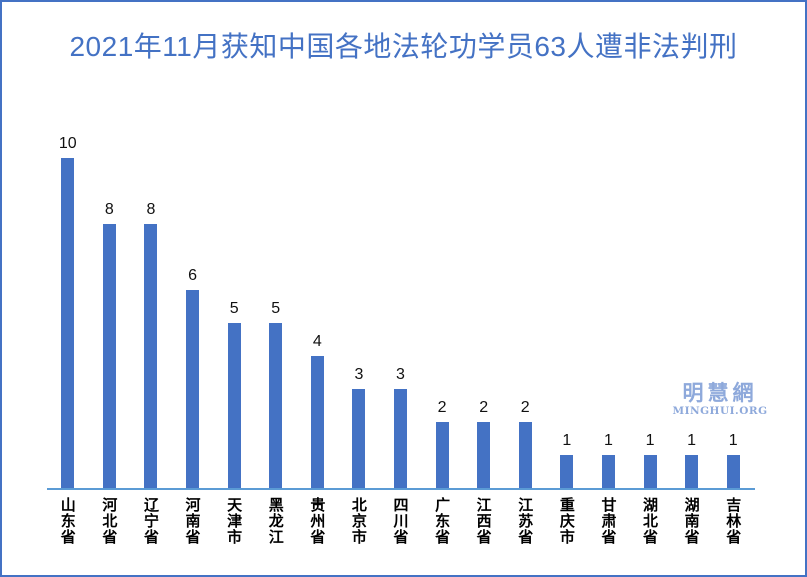 This screenshot has width=807, height=577. Describe the element at coordinates (192, 521) in the screenshot. I see `category-label-河南省: 河南省` at that location.